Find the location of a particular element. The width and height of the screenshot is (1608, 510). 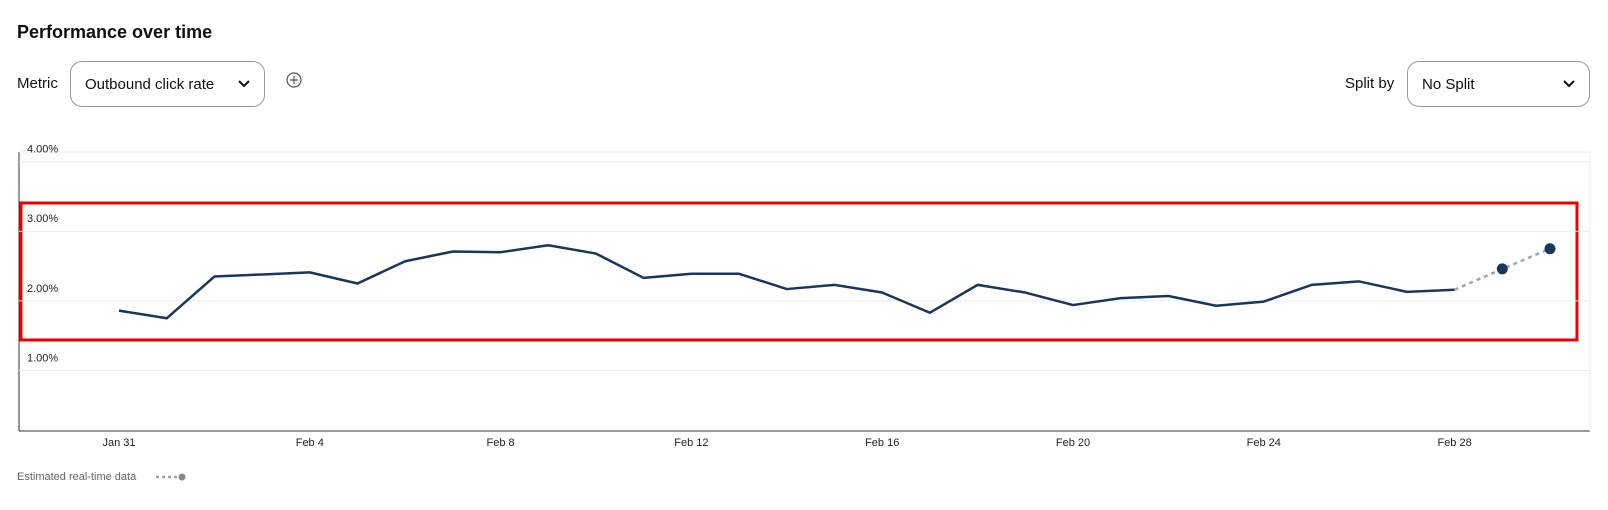

metric-dropdown: Outbound click rate is located at coordinates (167, 84).